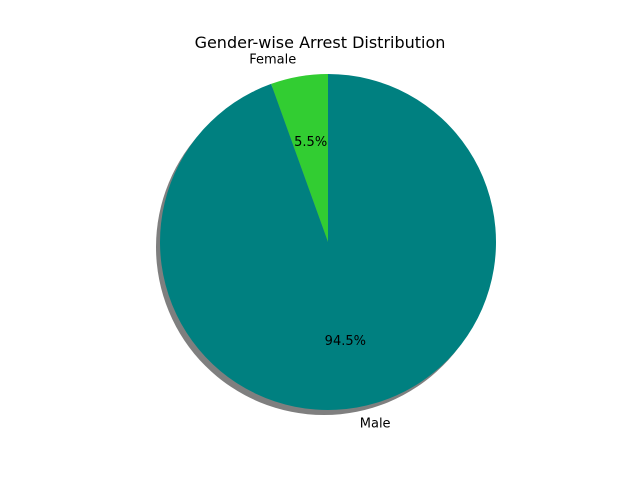 Image resolution: width=640 pixels, height=480 pixels. I want to click on pie-percent-female: 5.5%, so click(310, 142).